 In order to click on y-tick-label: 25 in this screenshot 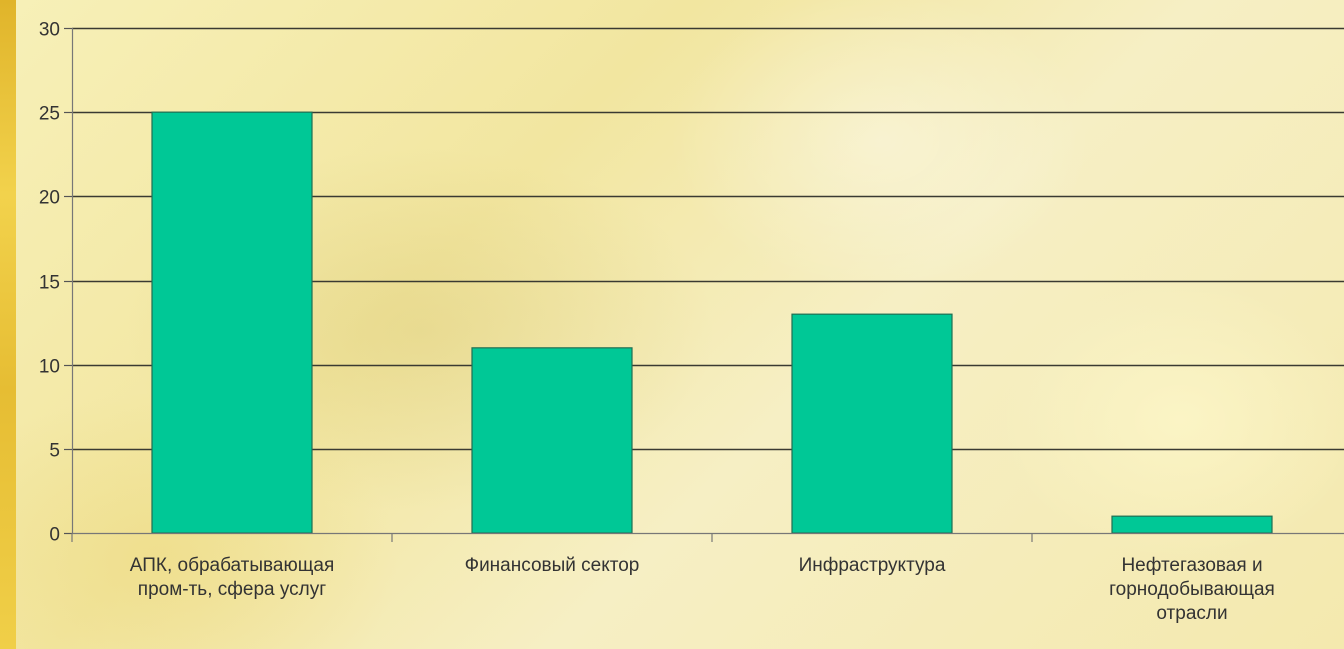, I will do `click(49, 114)`.